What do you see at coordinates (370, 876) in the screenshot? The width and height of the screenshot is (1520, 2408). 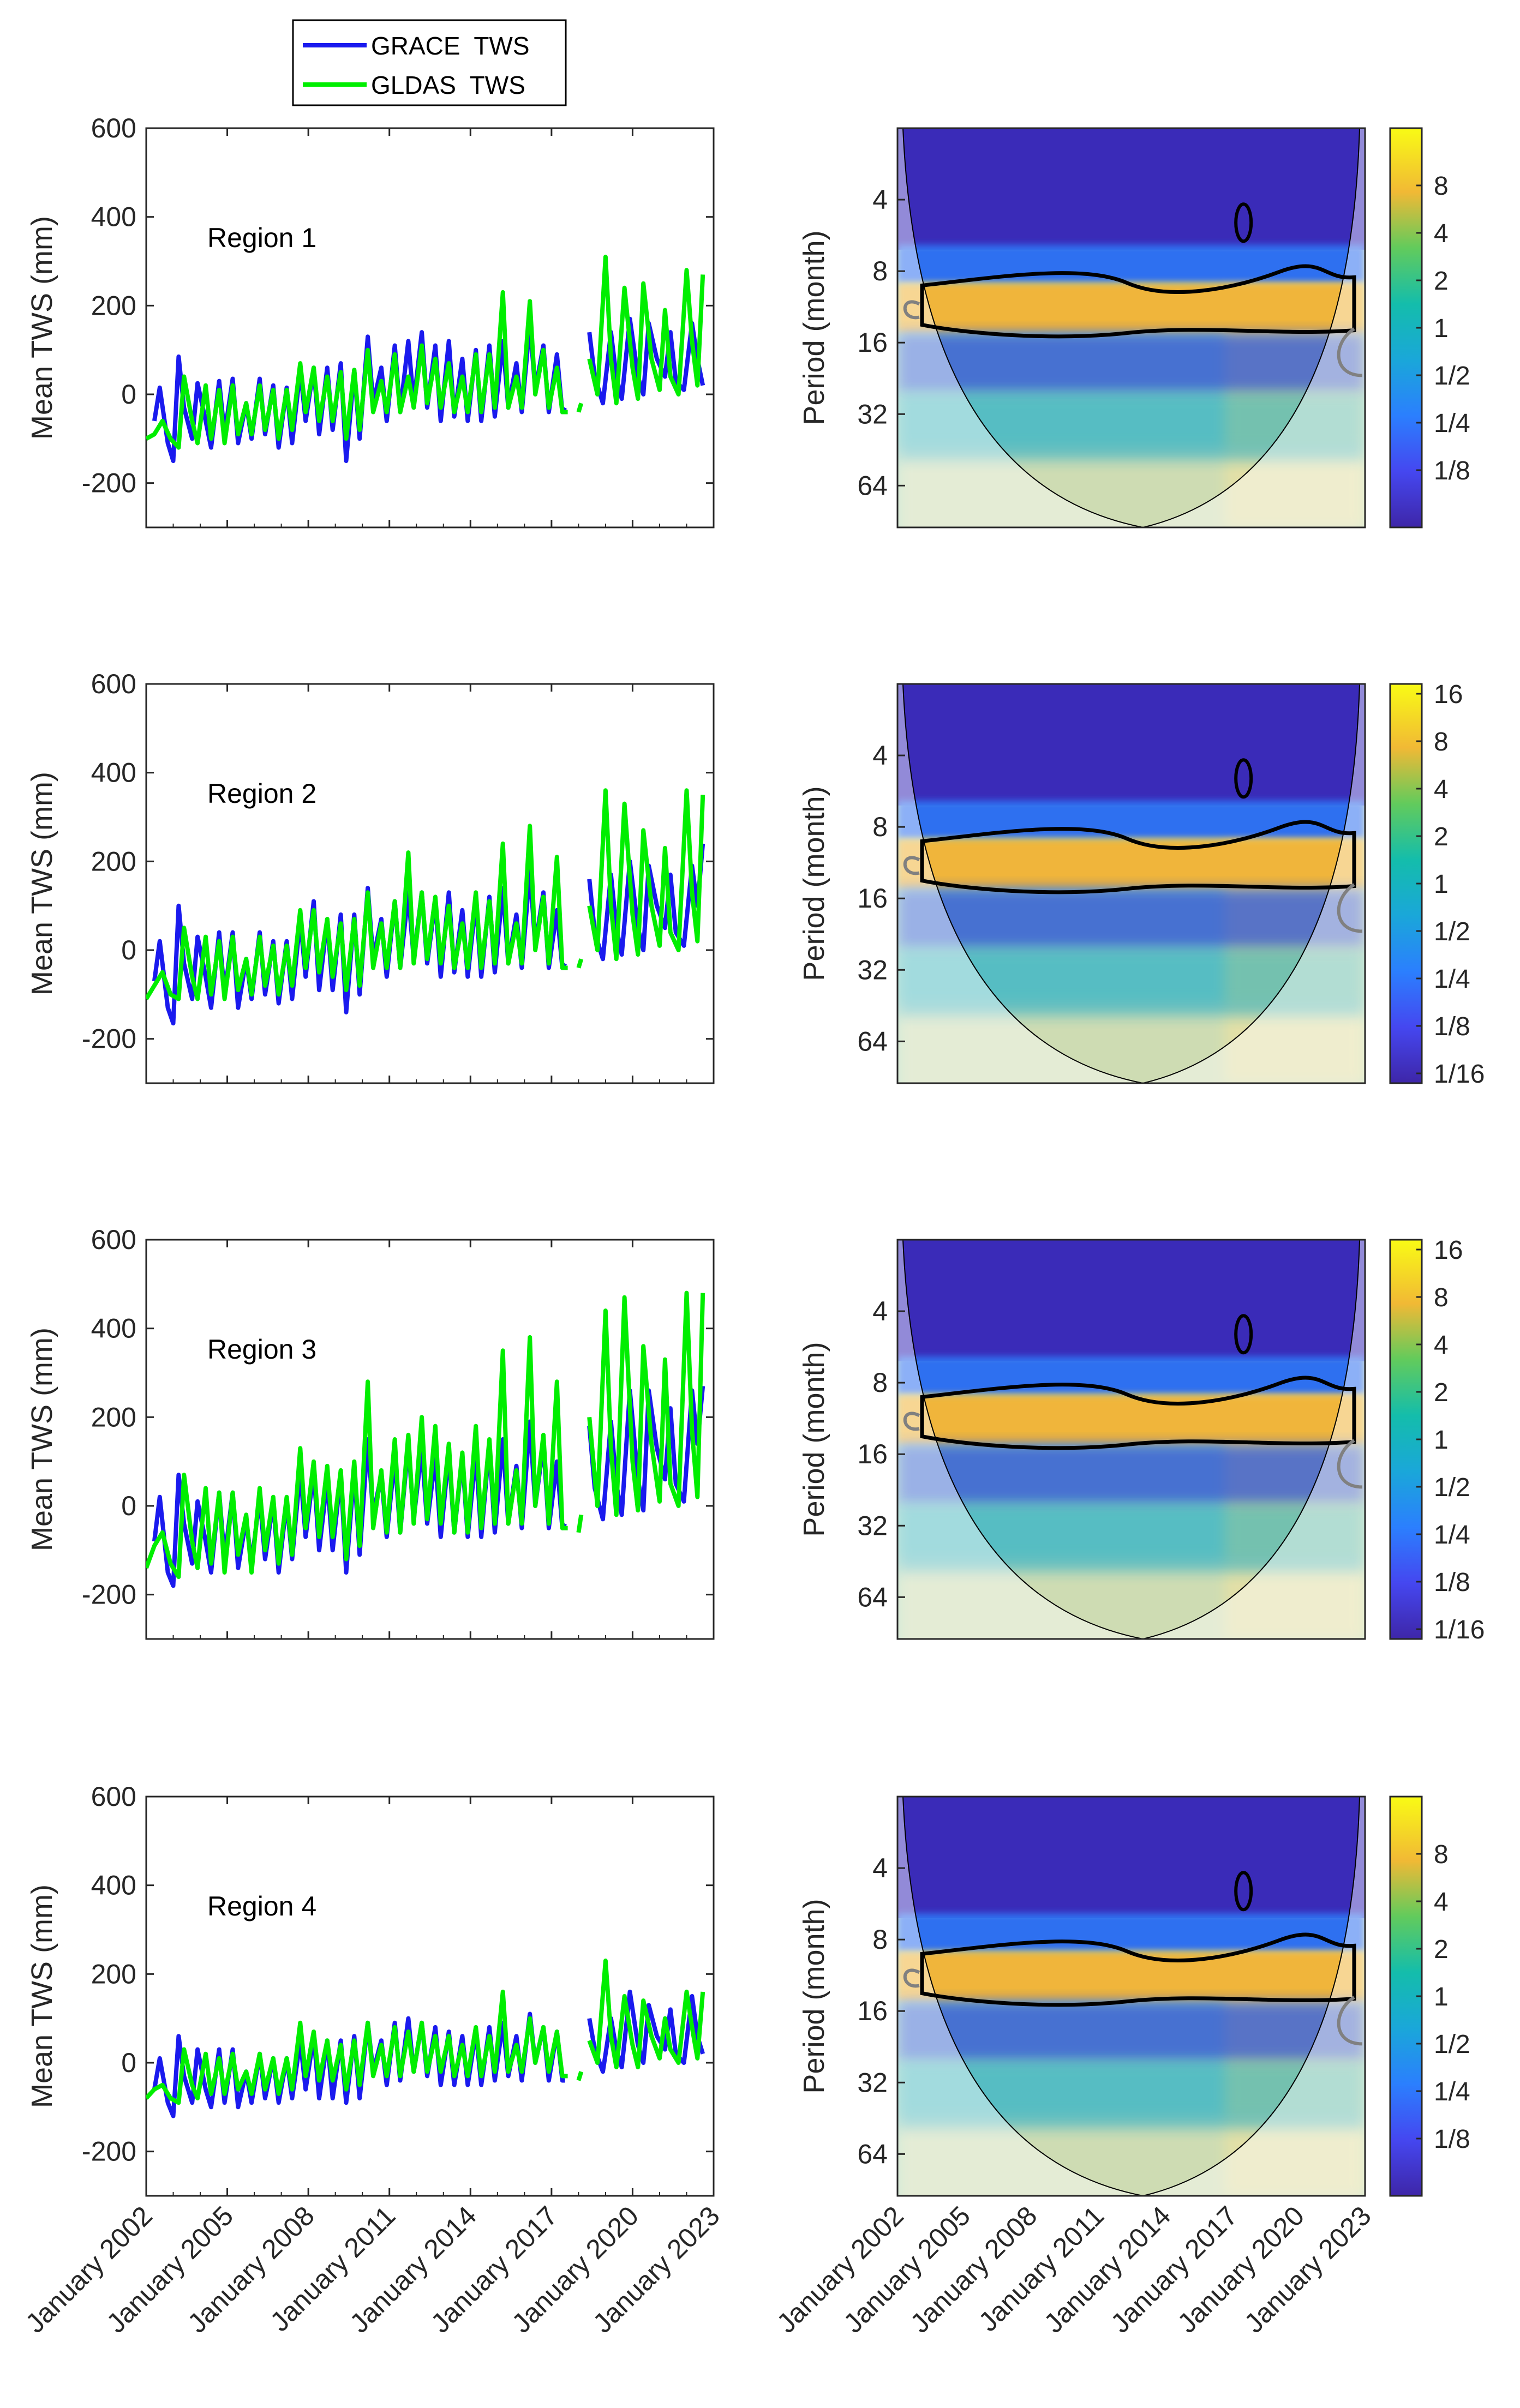 I see `ts-panel-2: -200 0 200 400 600 Mean TWS (mm) Region 2` at bounding box center [370, 876].